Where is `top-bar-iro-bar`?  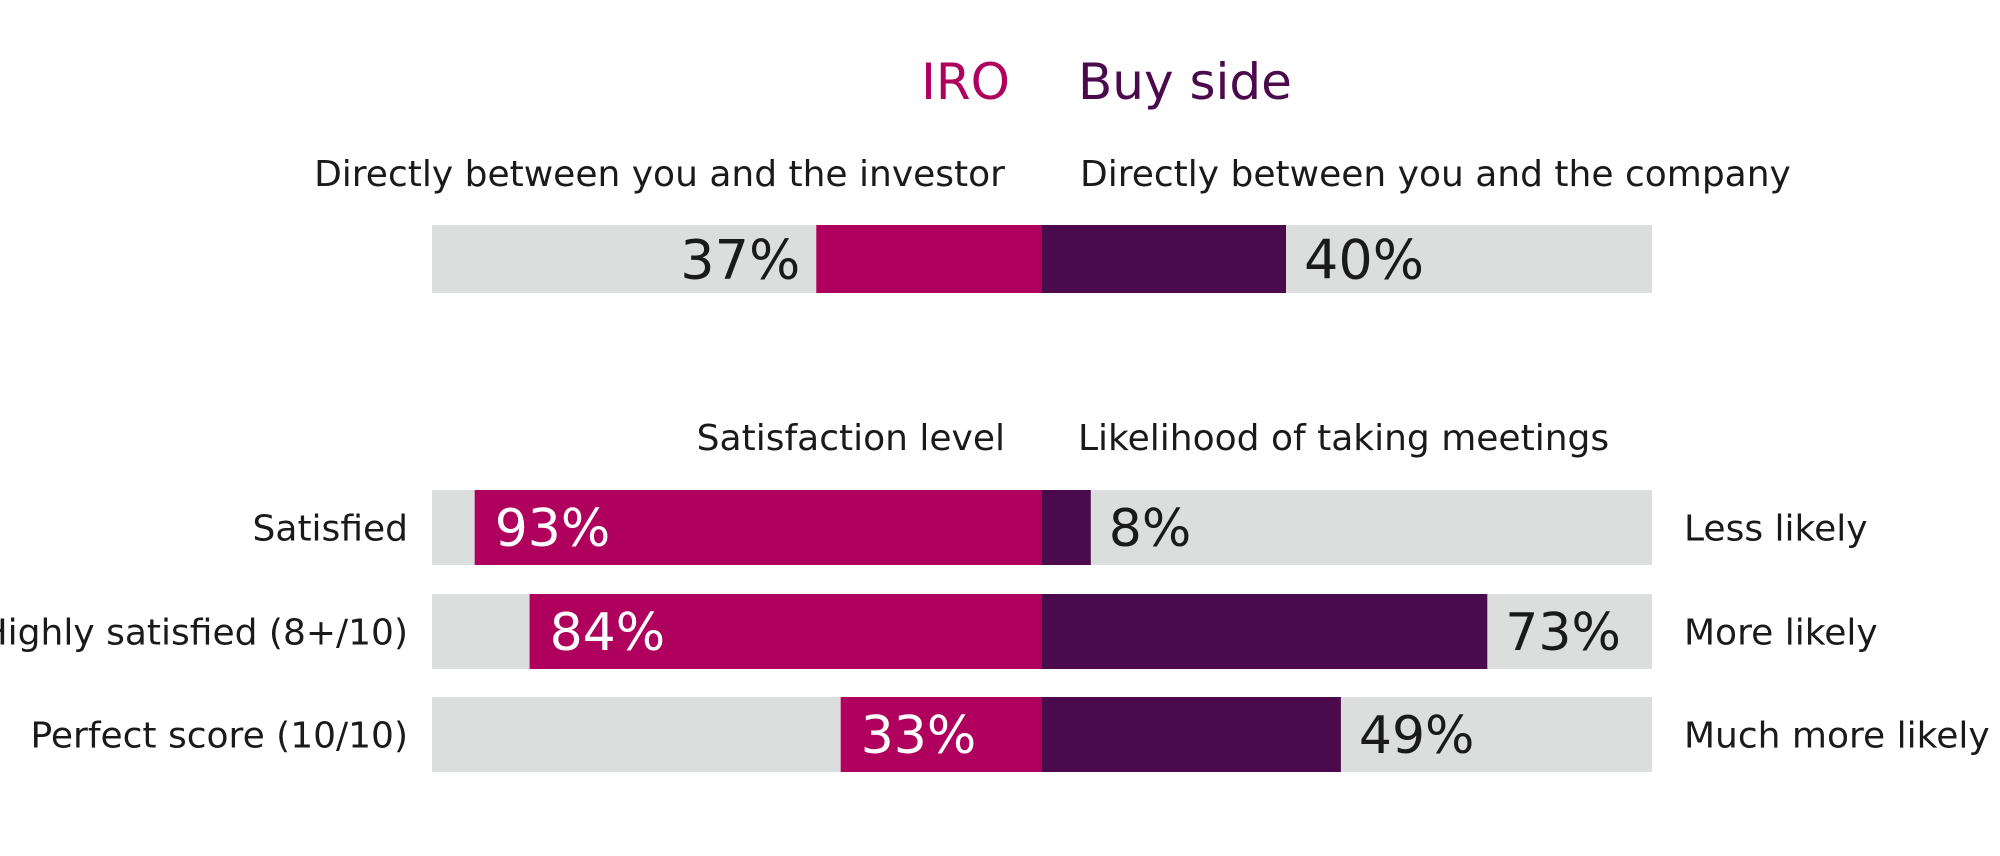 top-bar-iro-bar is located at coordinates (929, 259).